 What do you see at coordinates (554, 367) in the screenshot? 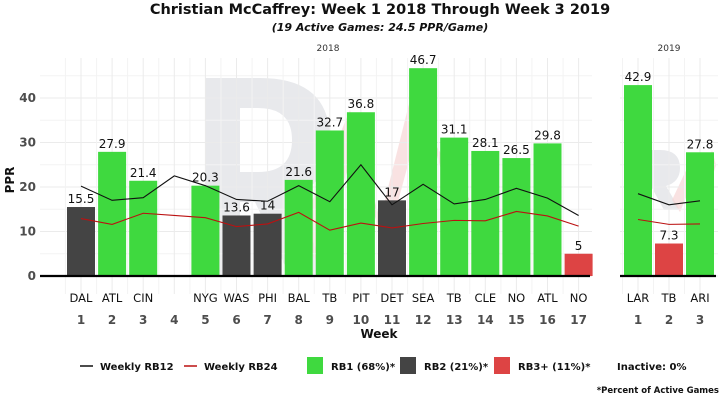
I see `legend-rb3-label: RB3+ (11%)*` at bounding box center [554, 367].